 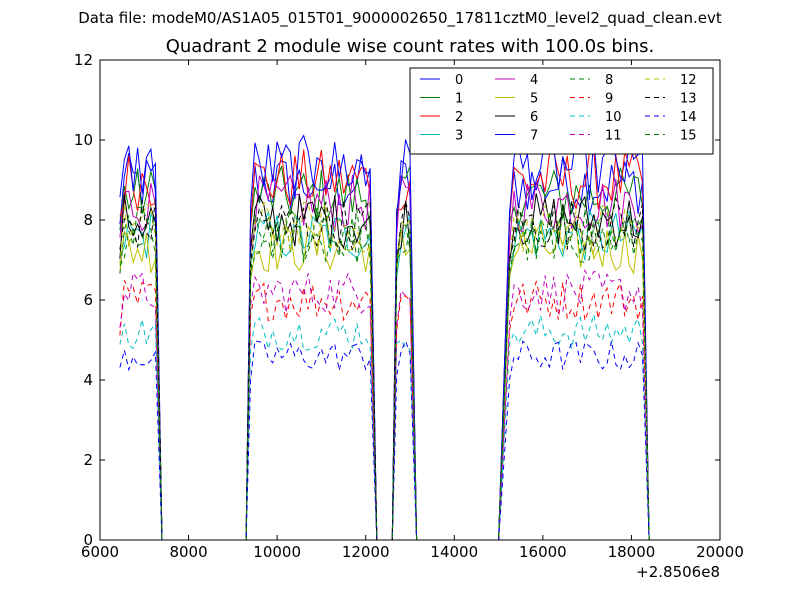 What do you see at coordinates (613, 117) in the screenshot?
I see `legend-label-10: 10` at bounding box center [613, 117].